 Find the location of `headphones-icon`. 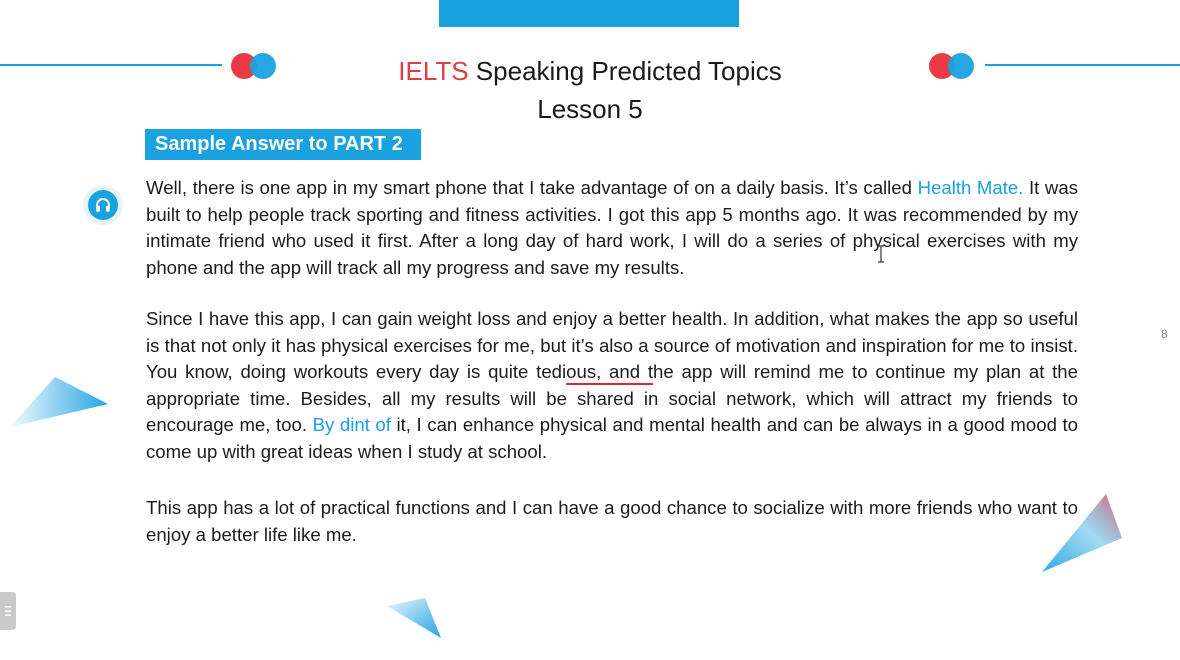

headphones-icon is located at coordinates (103, 205).